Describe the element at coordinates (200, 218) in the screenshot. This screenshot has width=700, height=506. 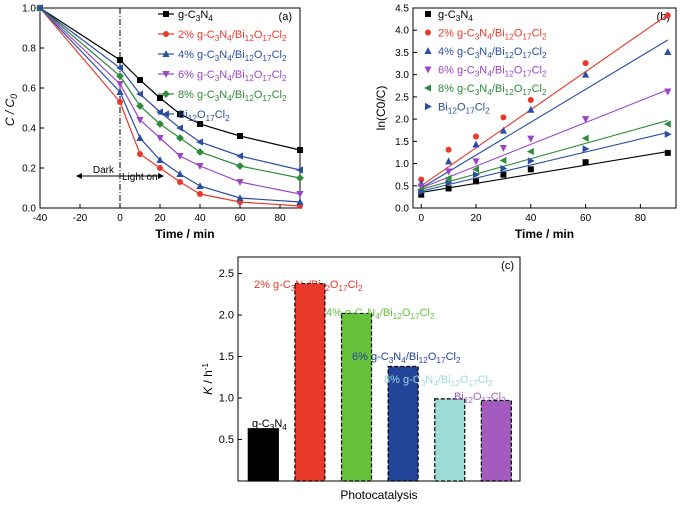
I see `x-tick-label: 40` at that location.